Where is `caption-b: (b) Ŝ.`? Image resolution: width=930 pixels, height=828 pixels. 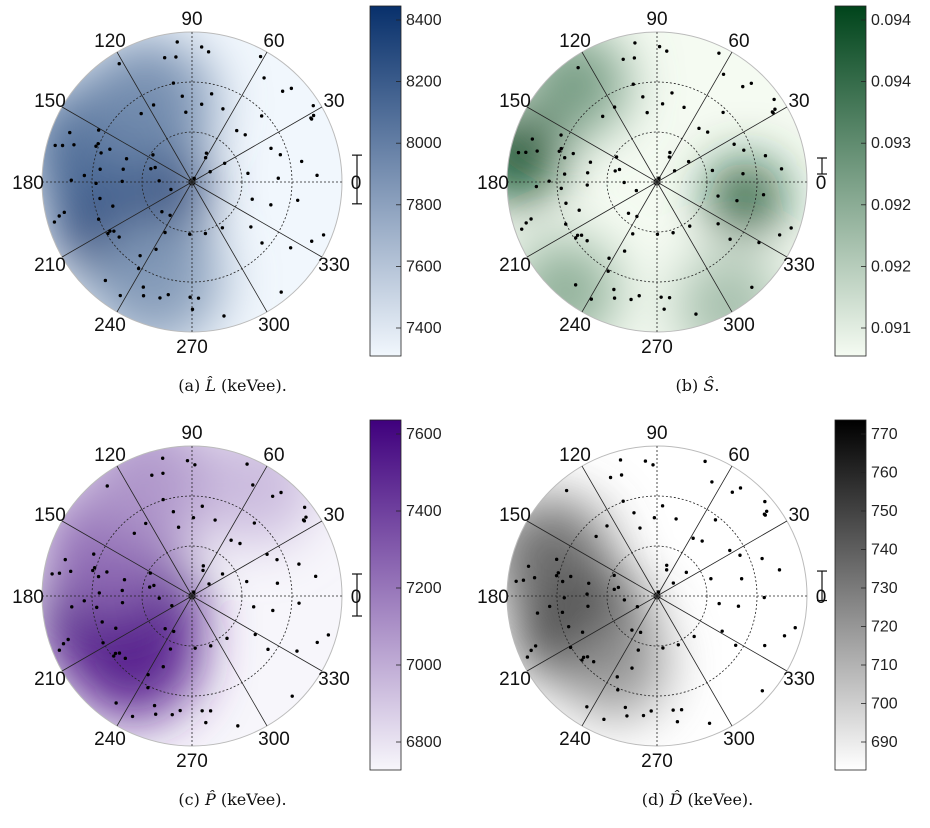
caption-b: (b) Ŝ. is located at coordinates (697, 385).